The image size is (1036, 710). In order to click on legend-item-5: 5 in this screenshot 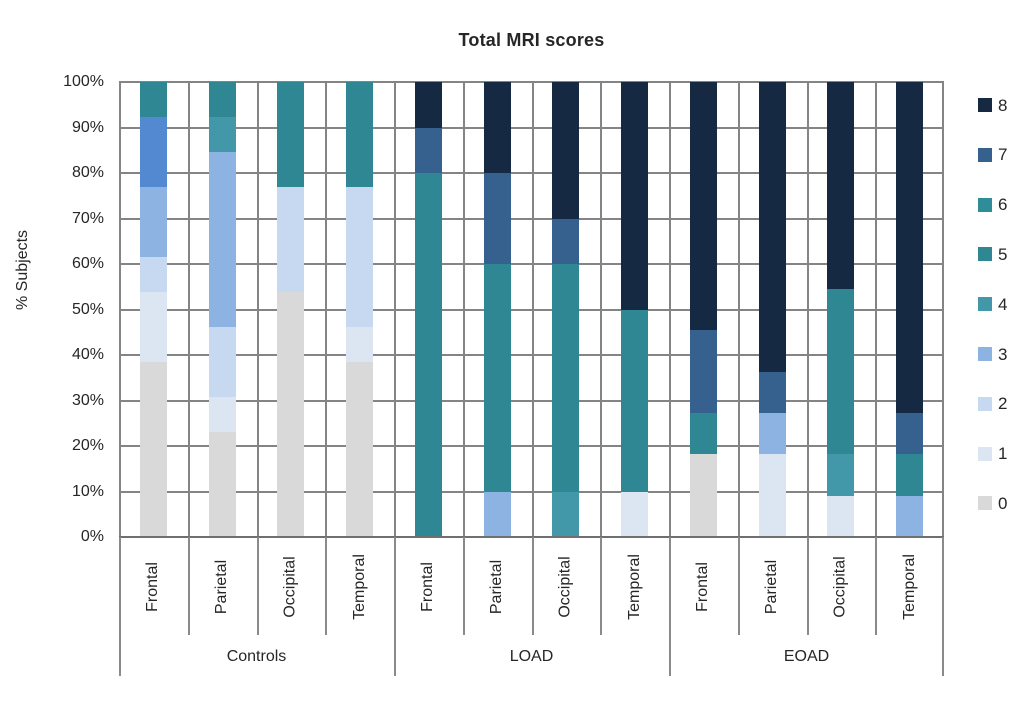, I will do `click(992, 254)`.